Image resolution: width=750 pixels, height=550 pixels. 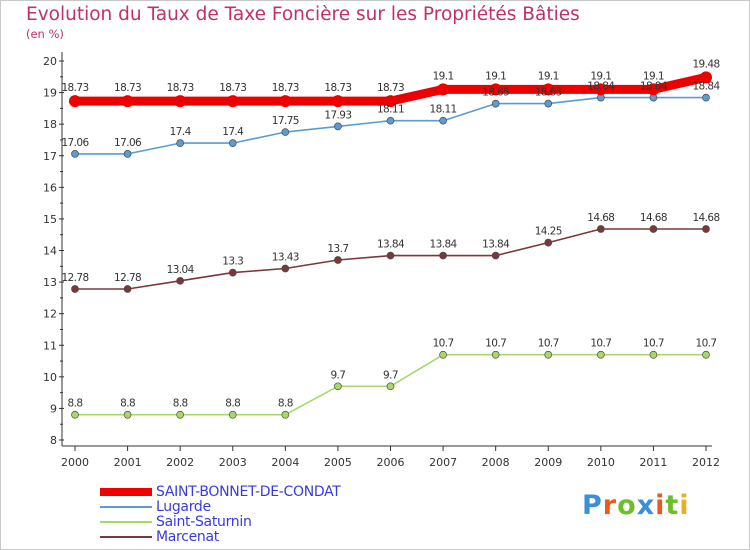 What do you see at coordinates (592, 505) in the screenshot?
I see `logo-letter: P` at bounding box center [592, 505].